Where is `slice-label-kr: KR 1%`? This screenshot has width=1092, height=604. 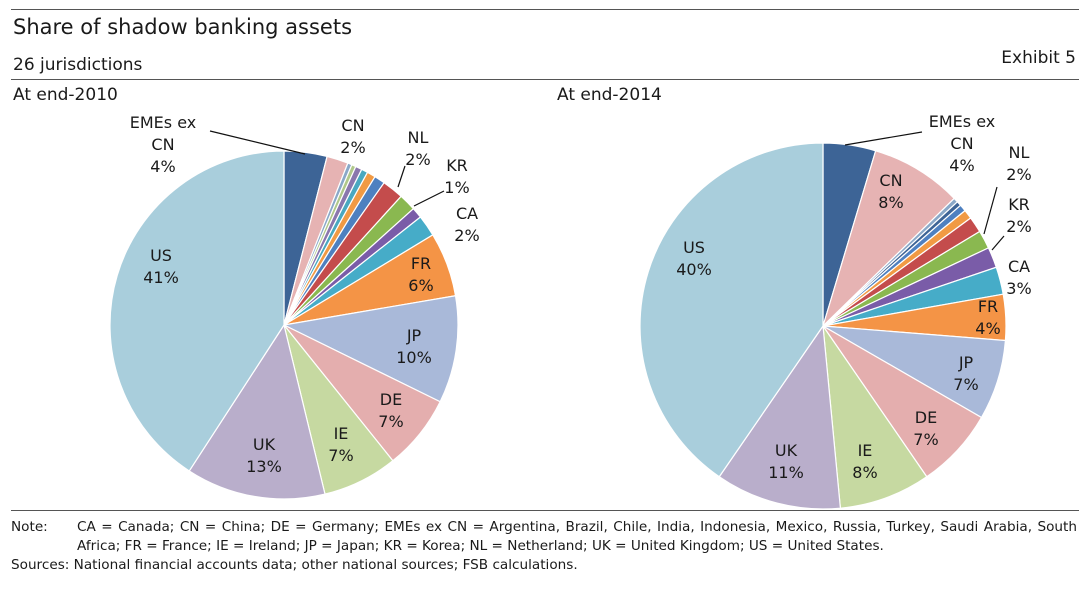 slice-label-kr: KR 1% is located at coordinates (456, 176).